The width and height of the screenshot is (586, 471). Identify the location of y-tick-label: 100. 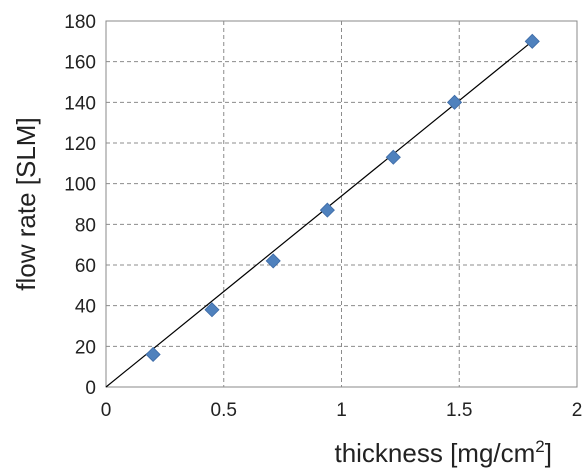
(80, 185).